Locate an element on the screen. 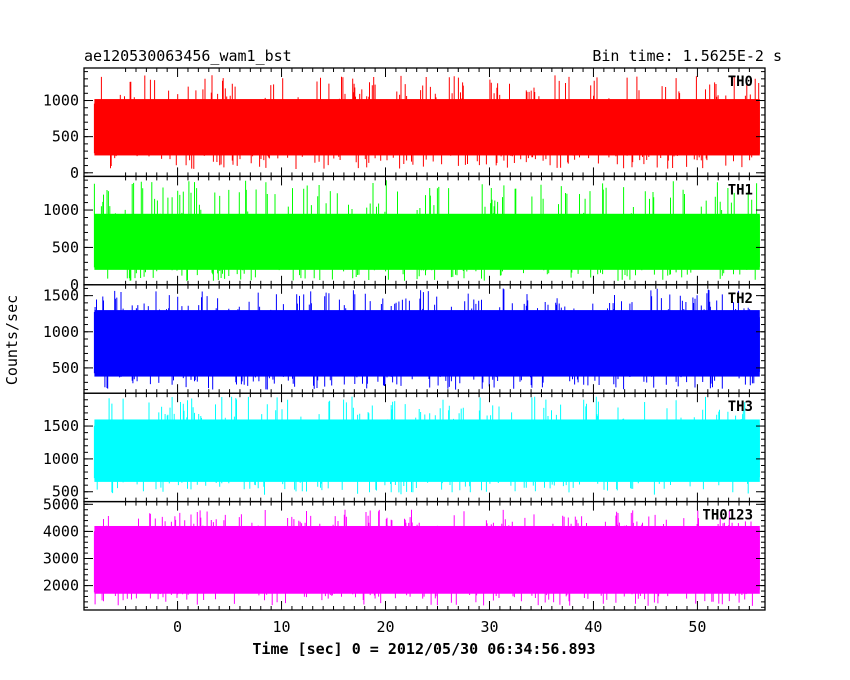 This screenshot has height=680, width=850. y-tick-label: 4000 is located at coordinates (61, 531).